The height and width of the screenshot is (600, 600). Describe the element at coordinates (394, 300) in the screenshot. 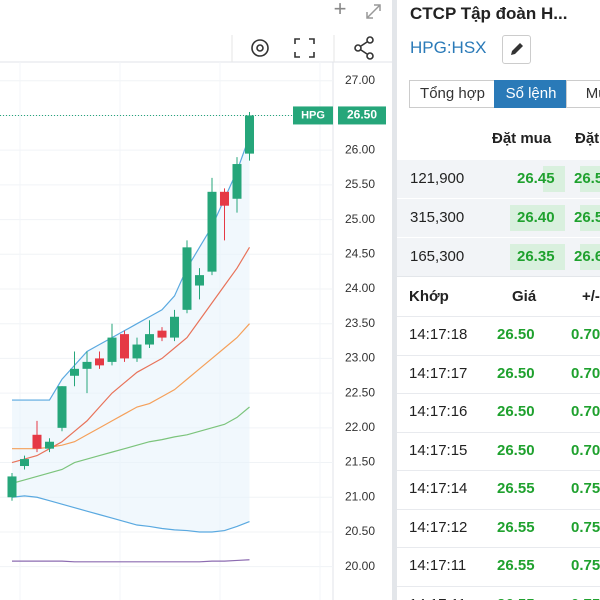

I see `pane-separator` at that location.